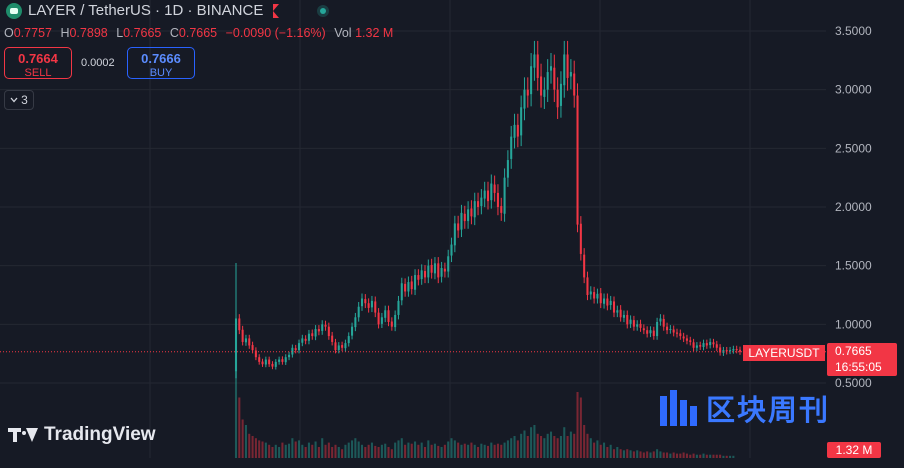  What do you see at coordinates (343, 33) in the screenshot?
I see `volume-label: Vol` at bounding box center [343, 33].